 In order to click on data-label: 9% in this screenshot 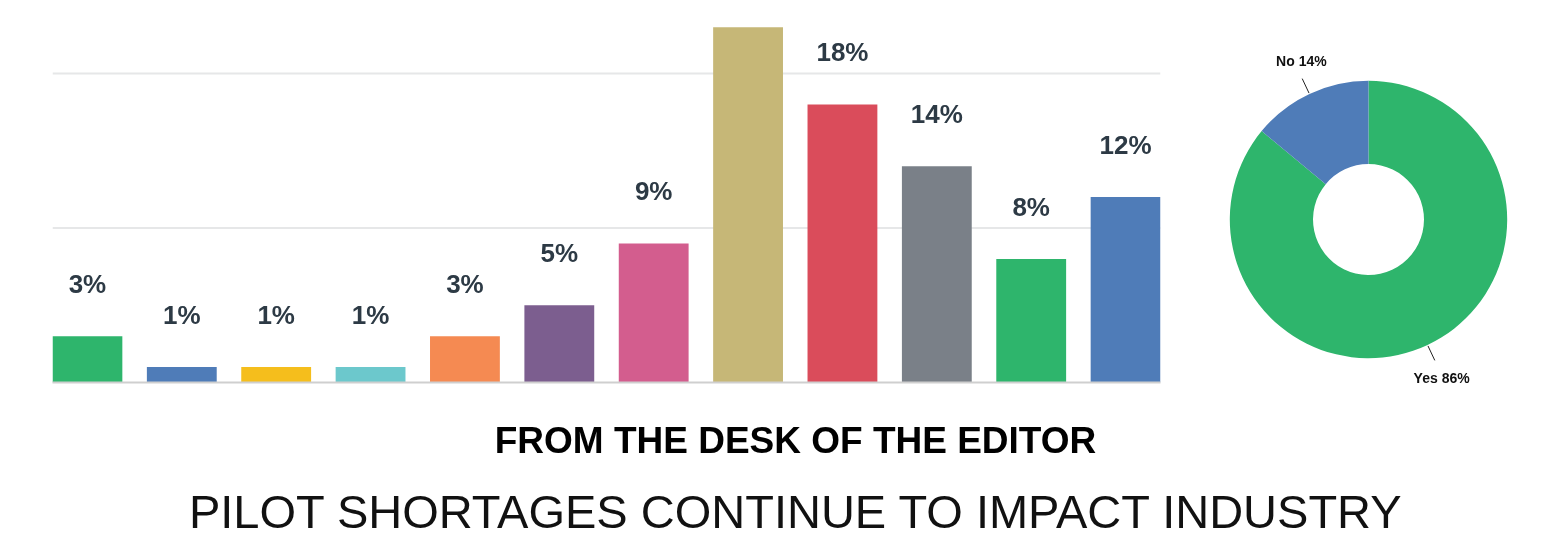, I will do `click(653, 191)`.